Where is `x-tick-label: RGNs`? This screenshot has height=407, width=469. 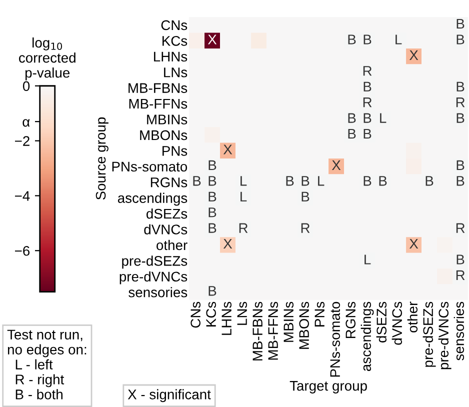 x-tick-label: RGNs is located at coordinates (351, 320).